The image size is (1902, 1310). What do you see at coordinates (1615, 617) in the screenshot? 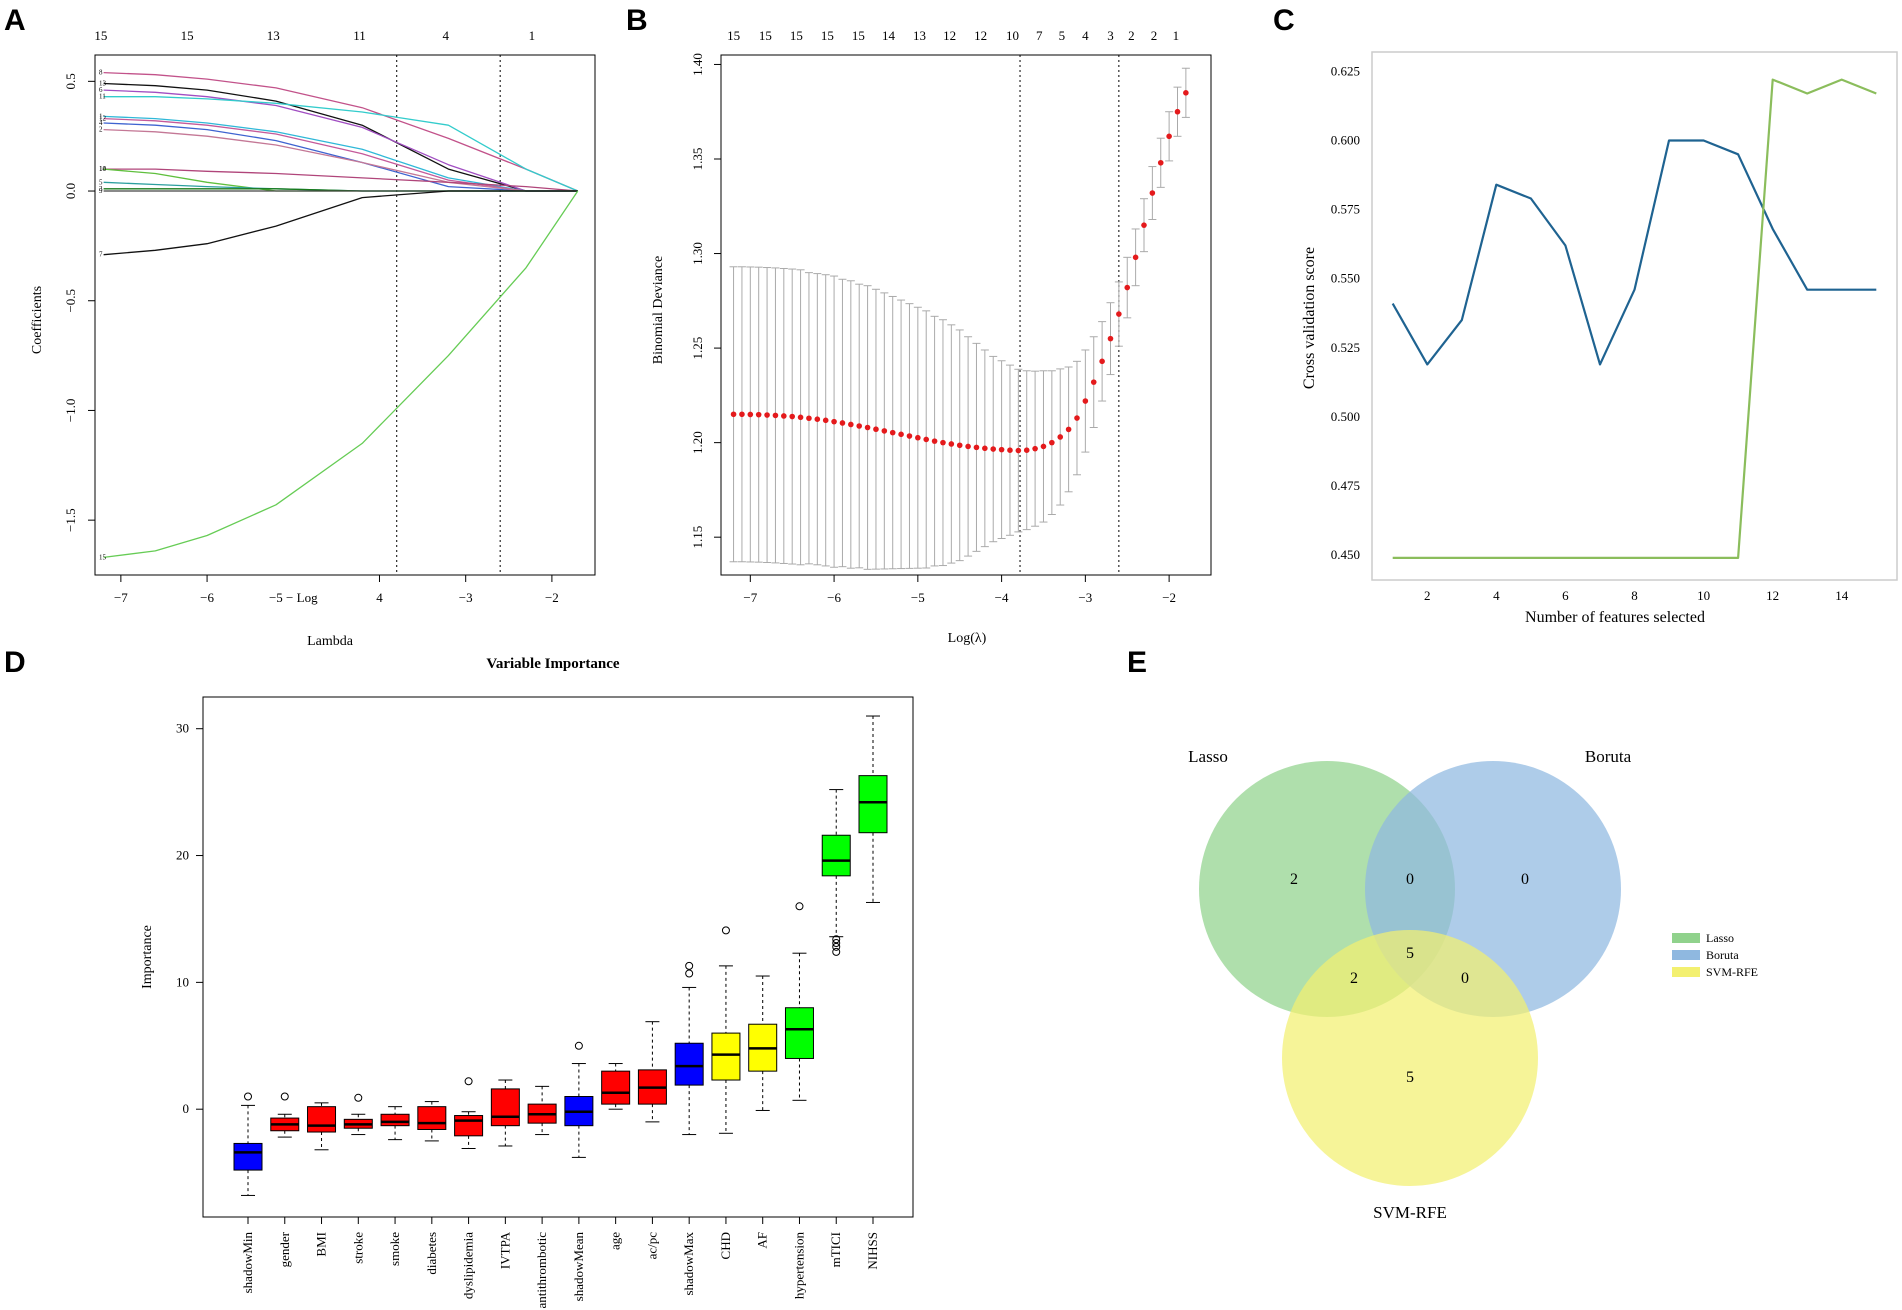
I see `panel-c-x-axis-label: Number of features selected` at bounding box center [1615, 617].